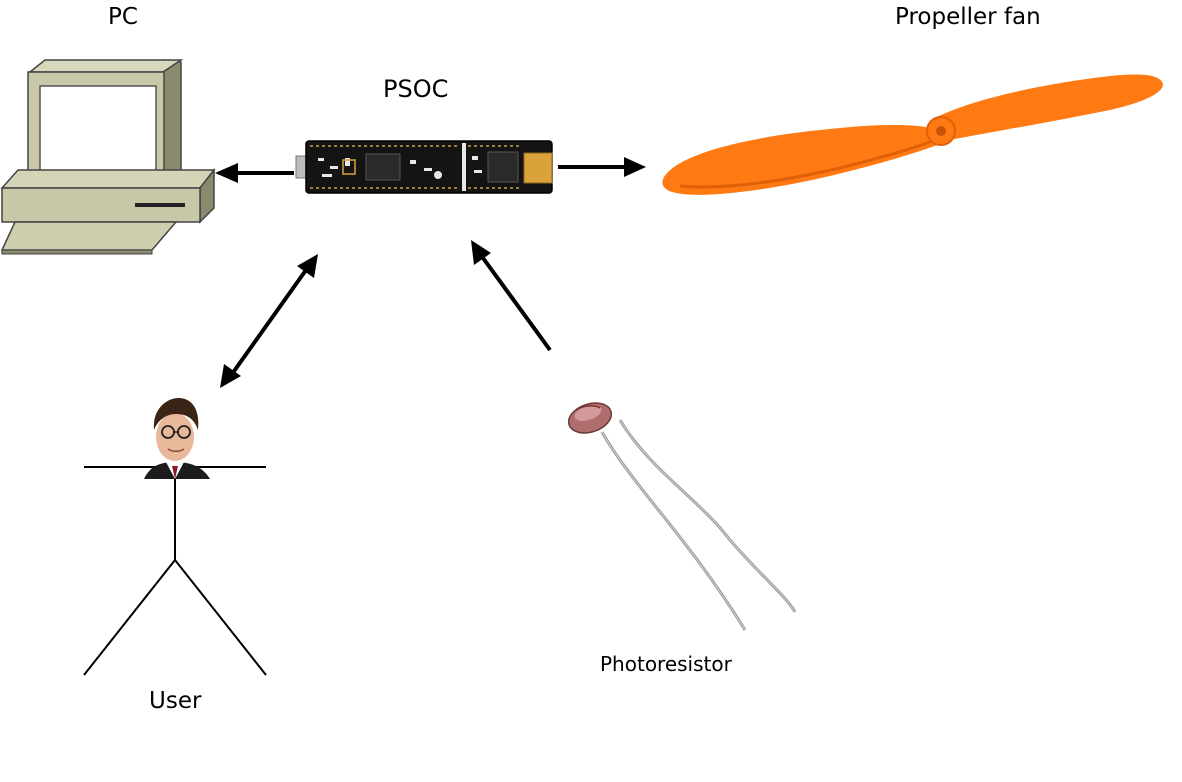 Image resolution: width=1182 pixels, height=782 pixels. What do you see at coordinates (123, 17) in the screenshot?
I see `pc-label: PC` at bounding box center [123, 17].